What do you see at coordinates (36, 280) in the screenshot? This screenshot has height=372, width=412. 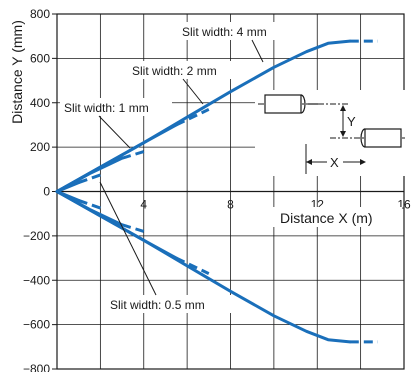 I see `y-tick-label: −400` at bounding box center [36, 280].